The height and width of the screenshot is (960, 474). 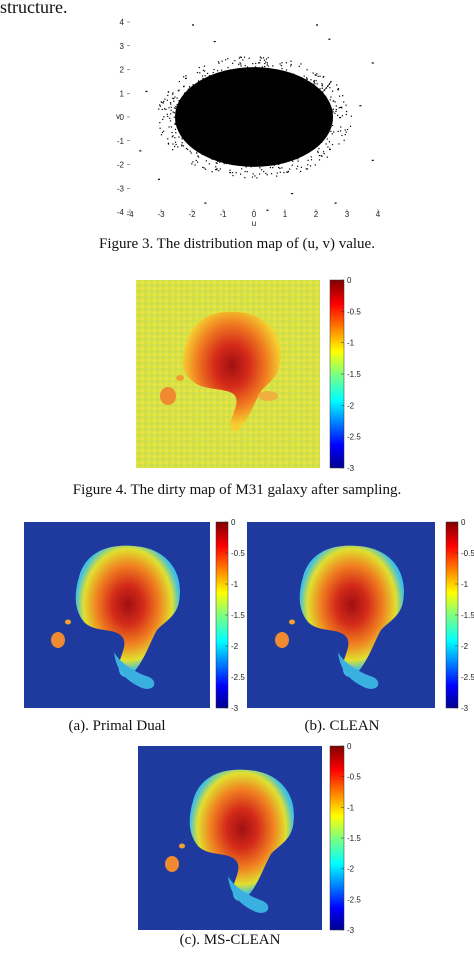 What do you see at coordinates (122, 117) in the screenshot?
I see `y-tick-label: 0` at bounding box center [122, 117].